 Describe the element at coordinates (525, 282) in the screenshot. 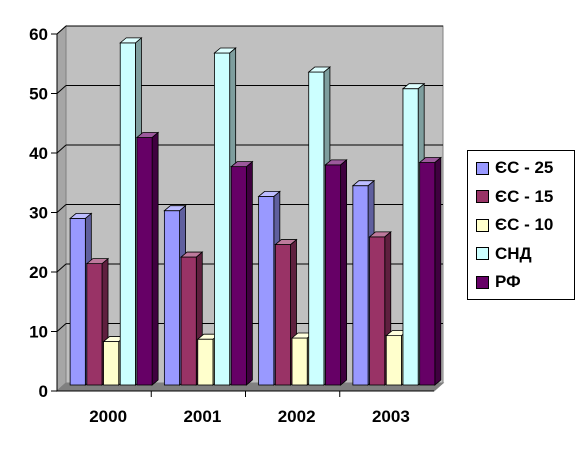

I see `legend-item-rf: РФ` at that location.